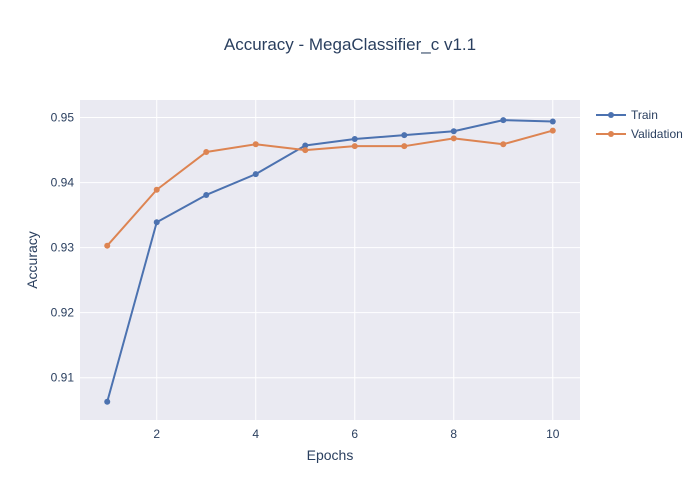 The image size is (700, 500). Describe the element at coordinates (639, 124) in the screenshot. I see `legend: Train Validation` at that location.